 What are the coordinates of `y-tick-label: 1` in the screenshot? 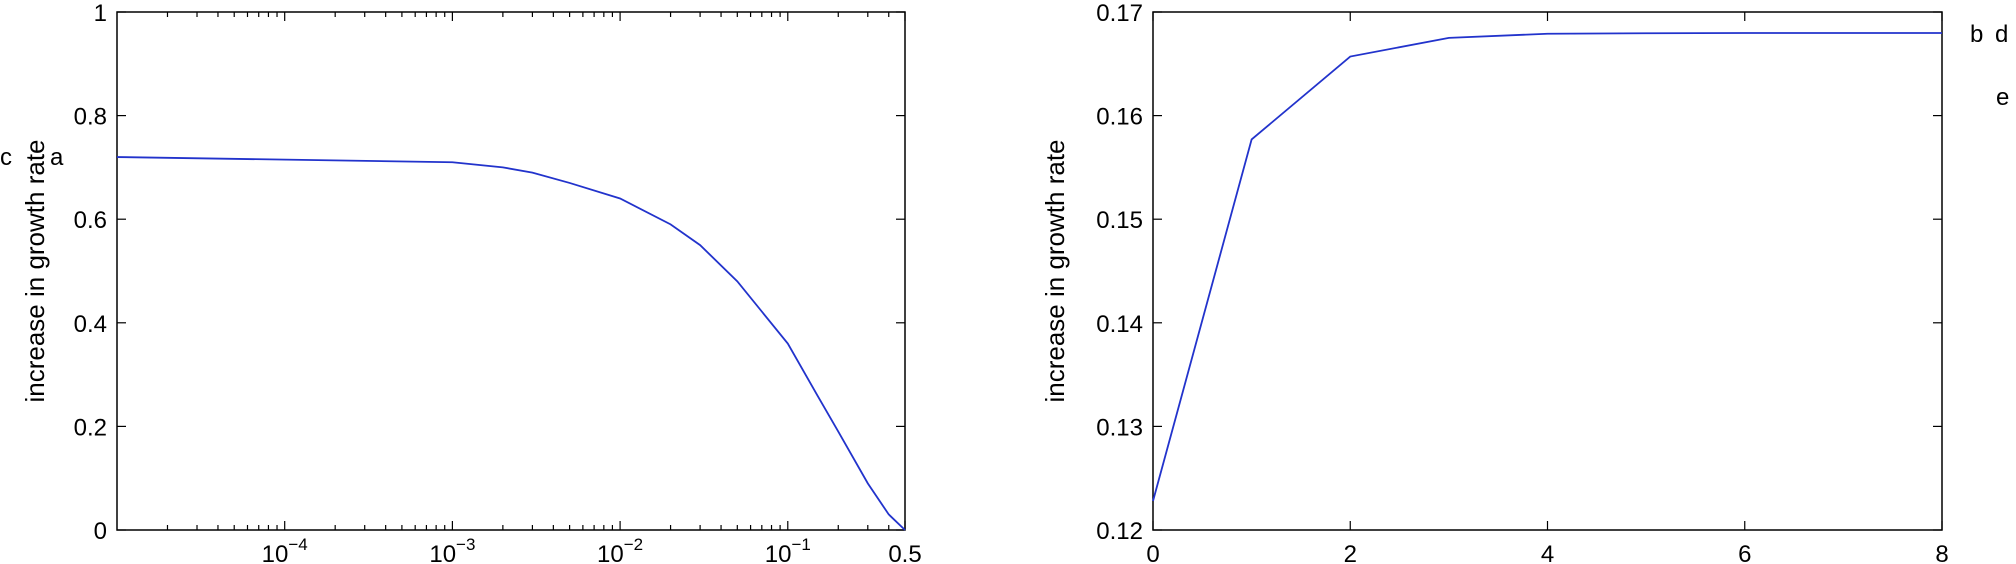 It's located at (100, 13).